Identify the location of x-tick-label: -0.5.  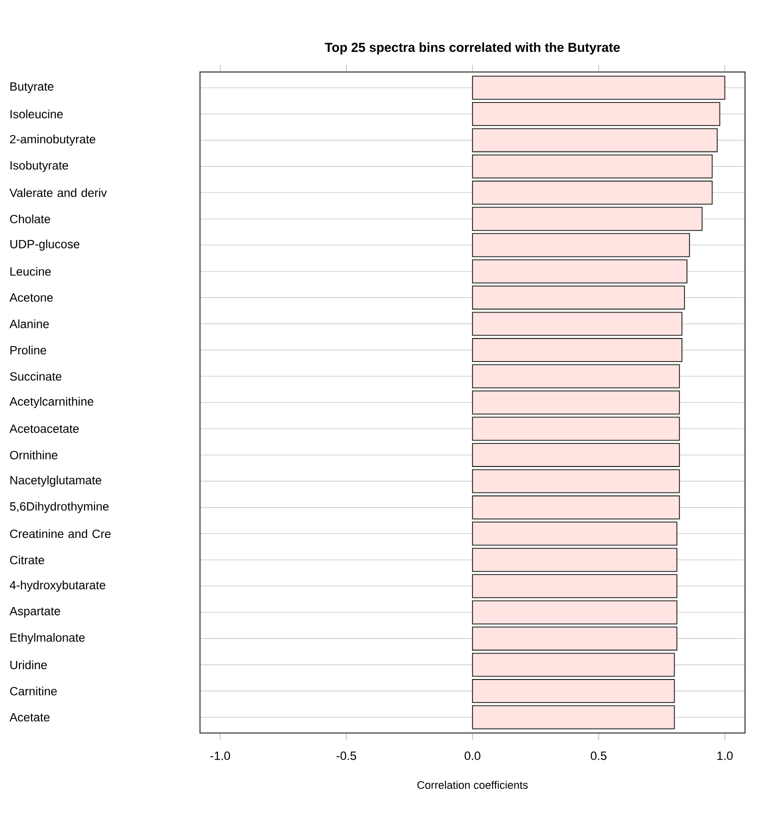
(346, 756).